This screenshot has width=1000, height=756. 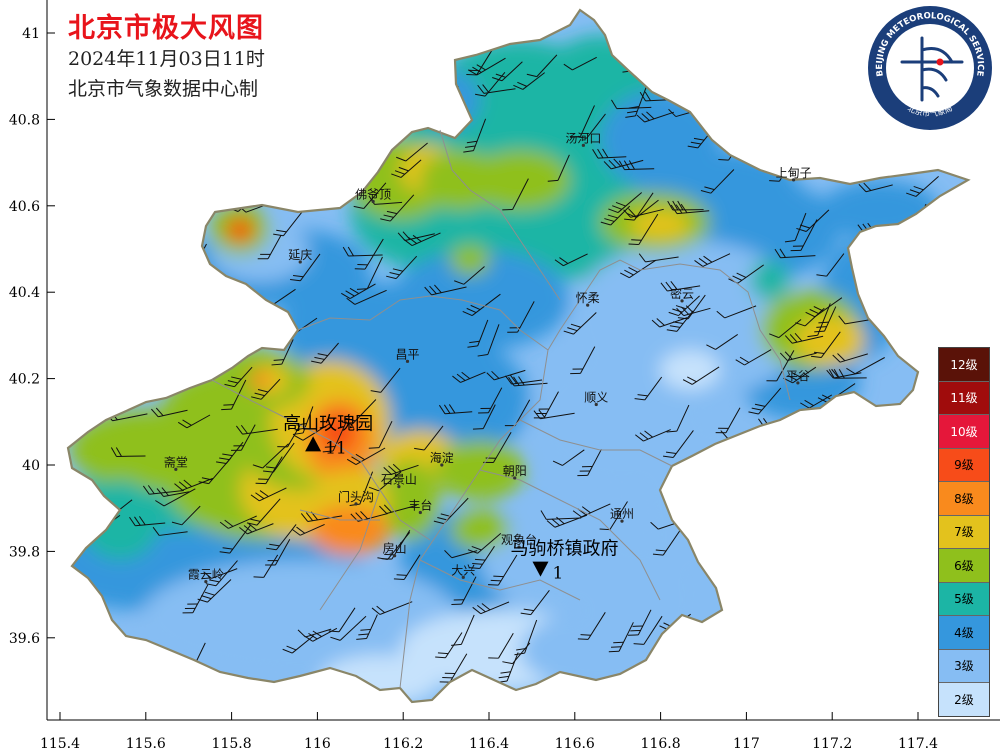 What do you see at coordinates (588, 298) in the screenshot?
I see `place-label: 怀柔` at bounding box center [588, 298].